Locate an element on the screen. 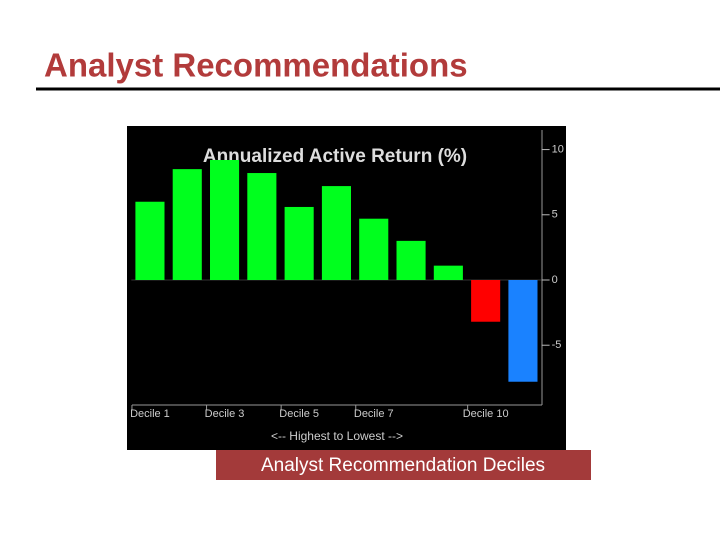  x-tick-label: Decile 10 is located at coordinates (486, 414).